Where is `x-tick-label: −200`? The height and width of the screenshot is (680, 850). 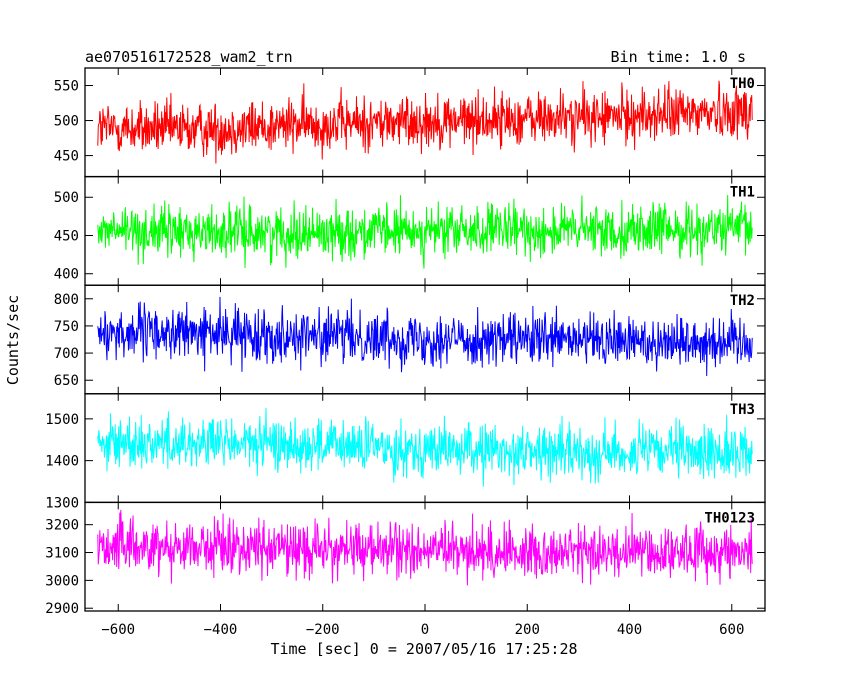 x-tick-label: −200 is located at coordinates (323, 630).